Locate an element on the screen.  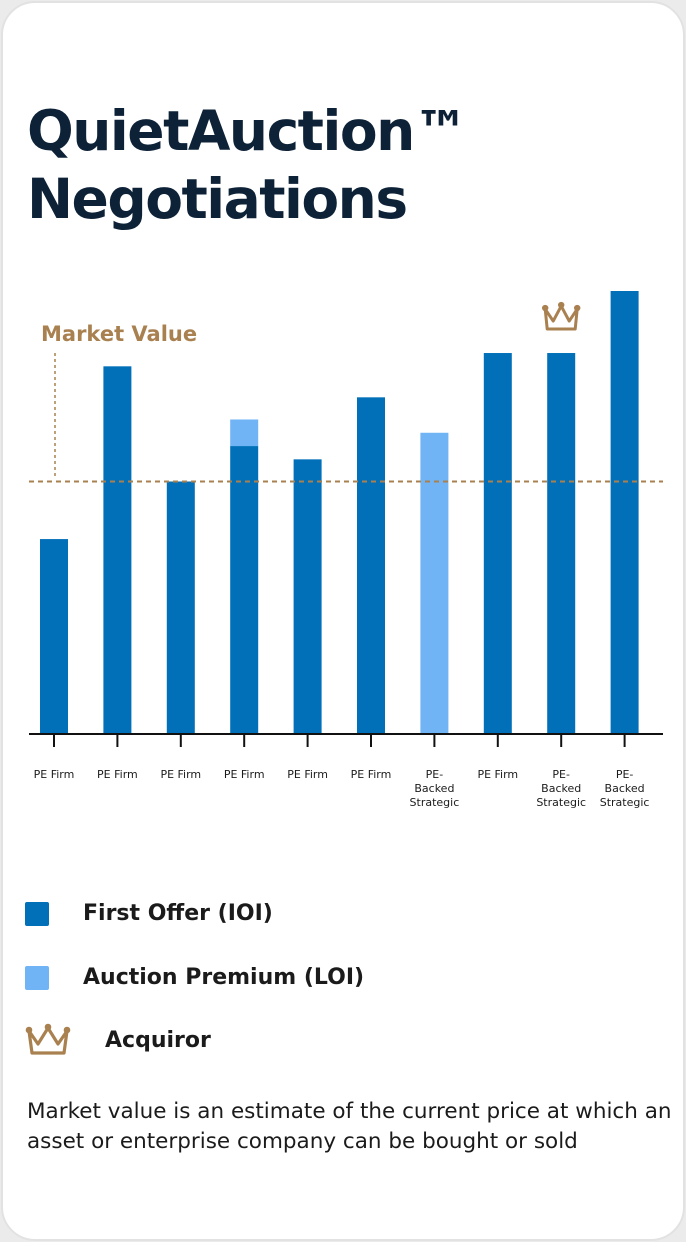
x-tick-label-10: PE-Backed Strategic is located at coordinates (625, 788).